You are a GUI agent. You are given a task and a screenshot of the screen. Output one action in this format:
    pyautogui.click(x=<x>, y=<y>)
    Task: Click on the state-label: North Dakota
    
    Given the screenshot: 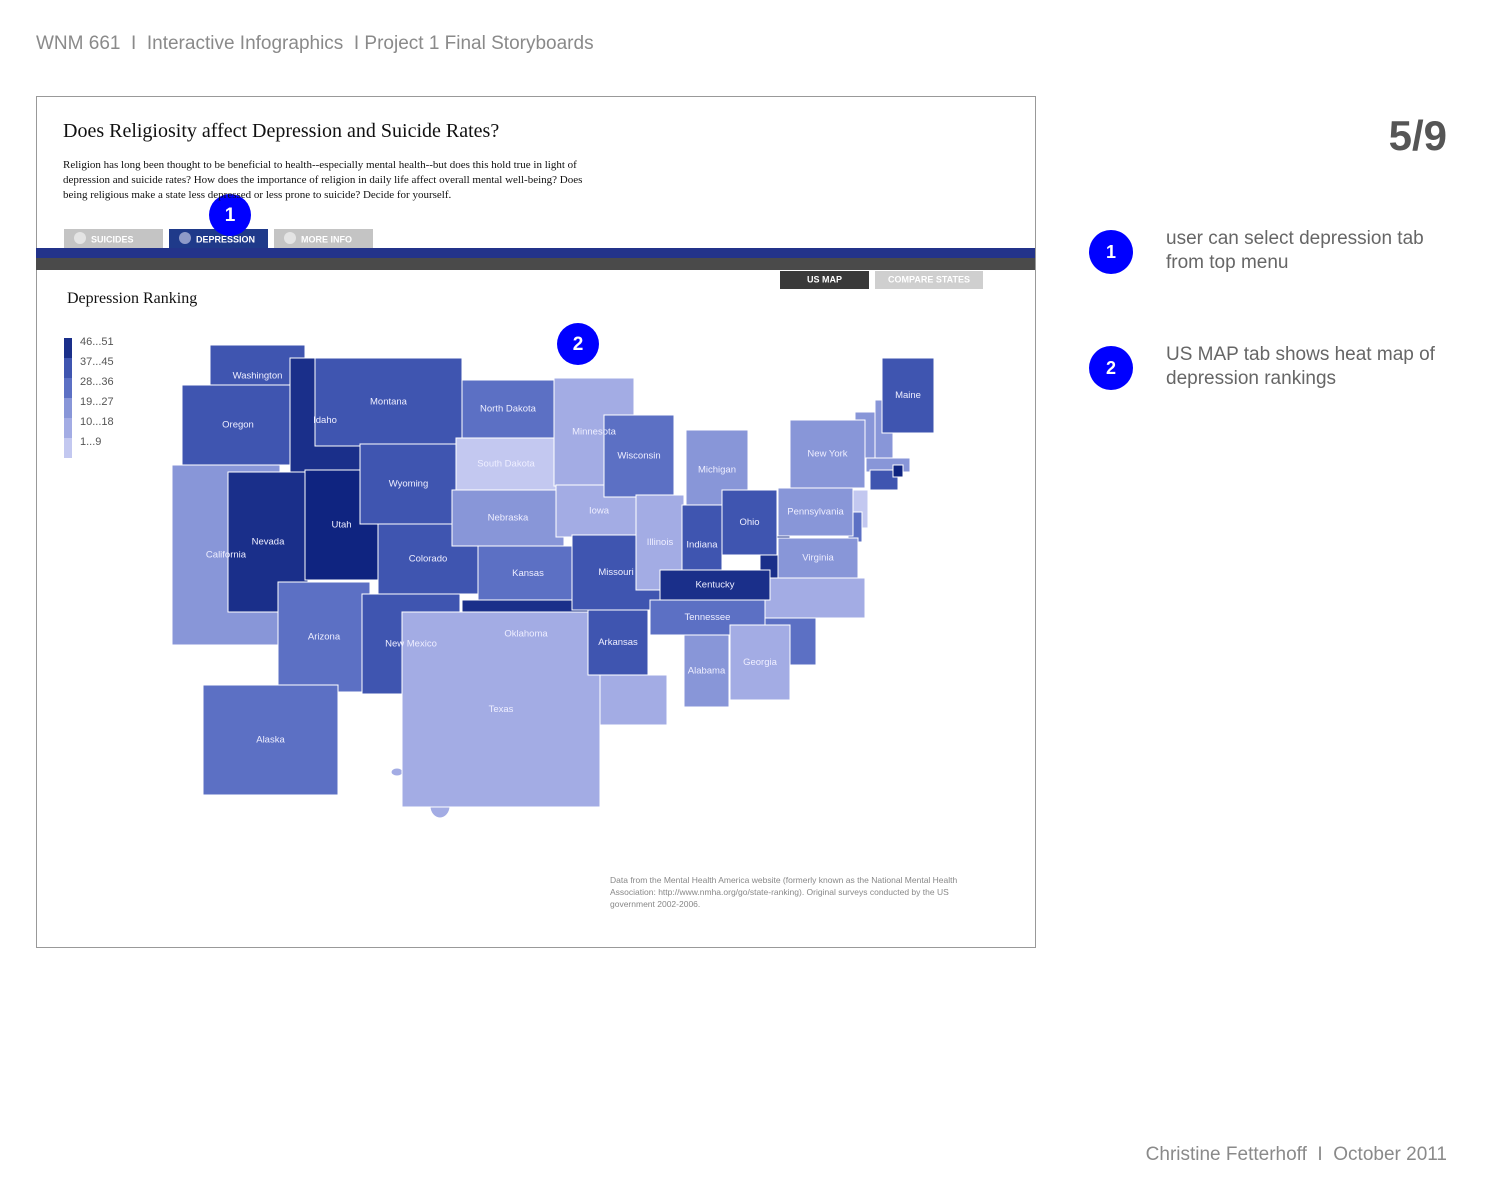 What is the action you would take?
    pyautogui.click(x=508, y=409)
    